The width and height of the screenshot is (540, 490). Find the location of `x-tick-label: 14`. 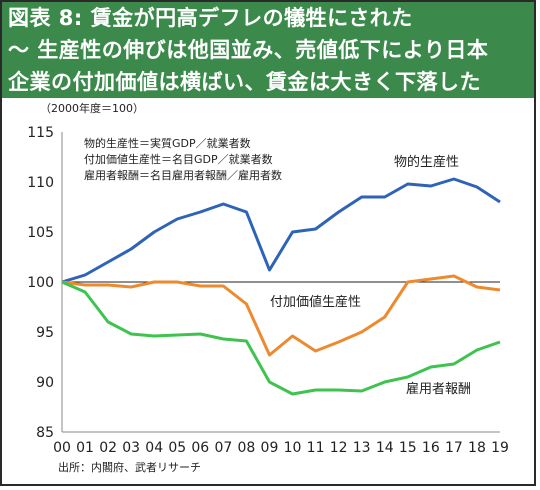

x-tick-label: 14 is located at coordinates (385, 448).